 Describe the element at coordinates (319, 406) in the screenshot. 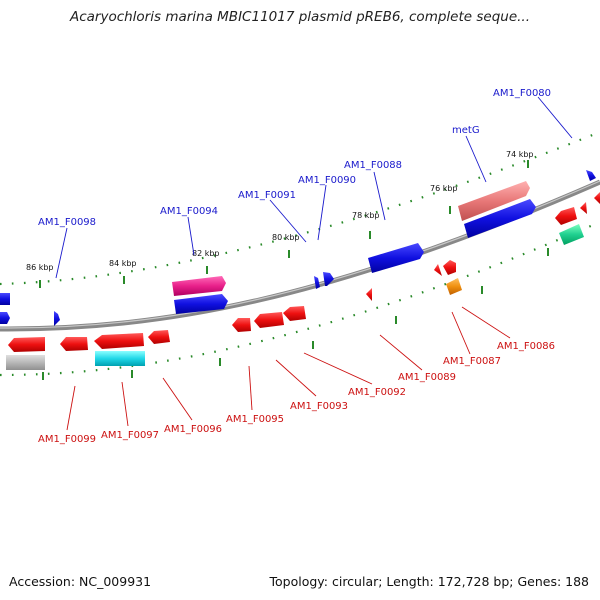

I see `gene-label-AM1_F0093: AM1_F0093` at that location.